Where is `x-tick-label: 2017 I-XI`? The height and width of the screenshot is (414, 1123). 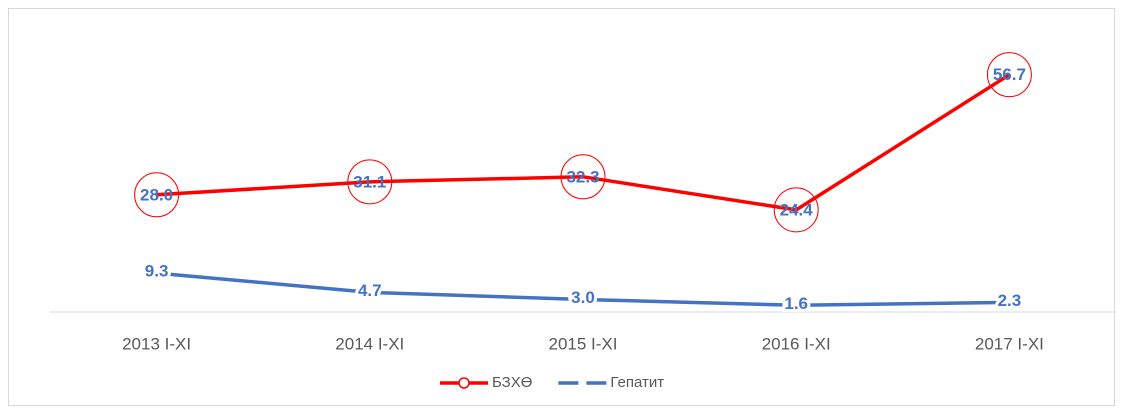
x-tick-label: 2017 I-XI is located at coordinates (1009, 343).